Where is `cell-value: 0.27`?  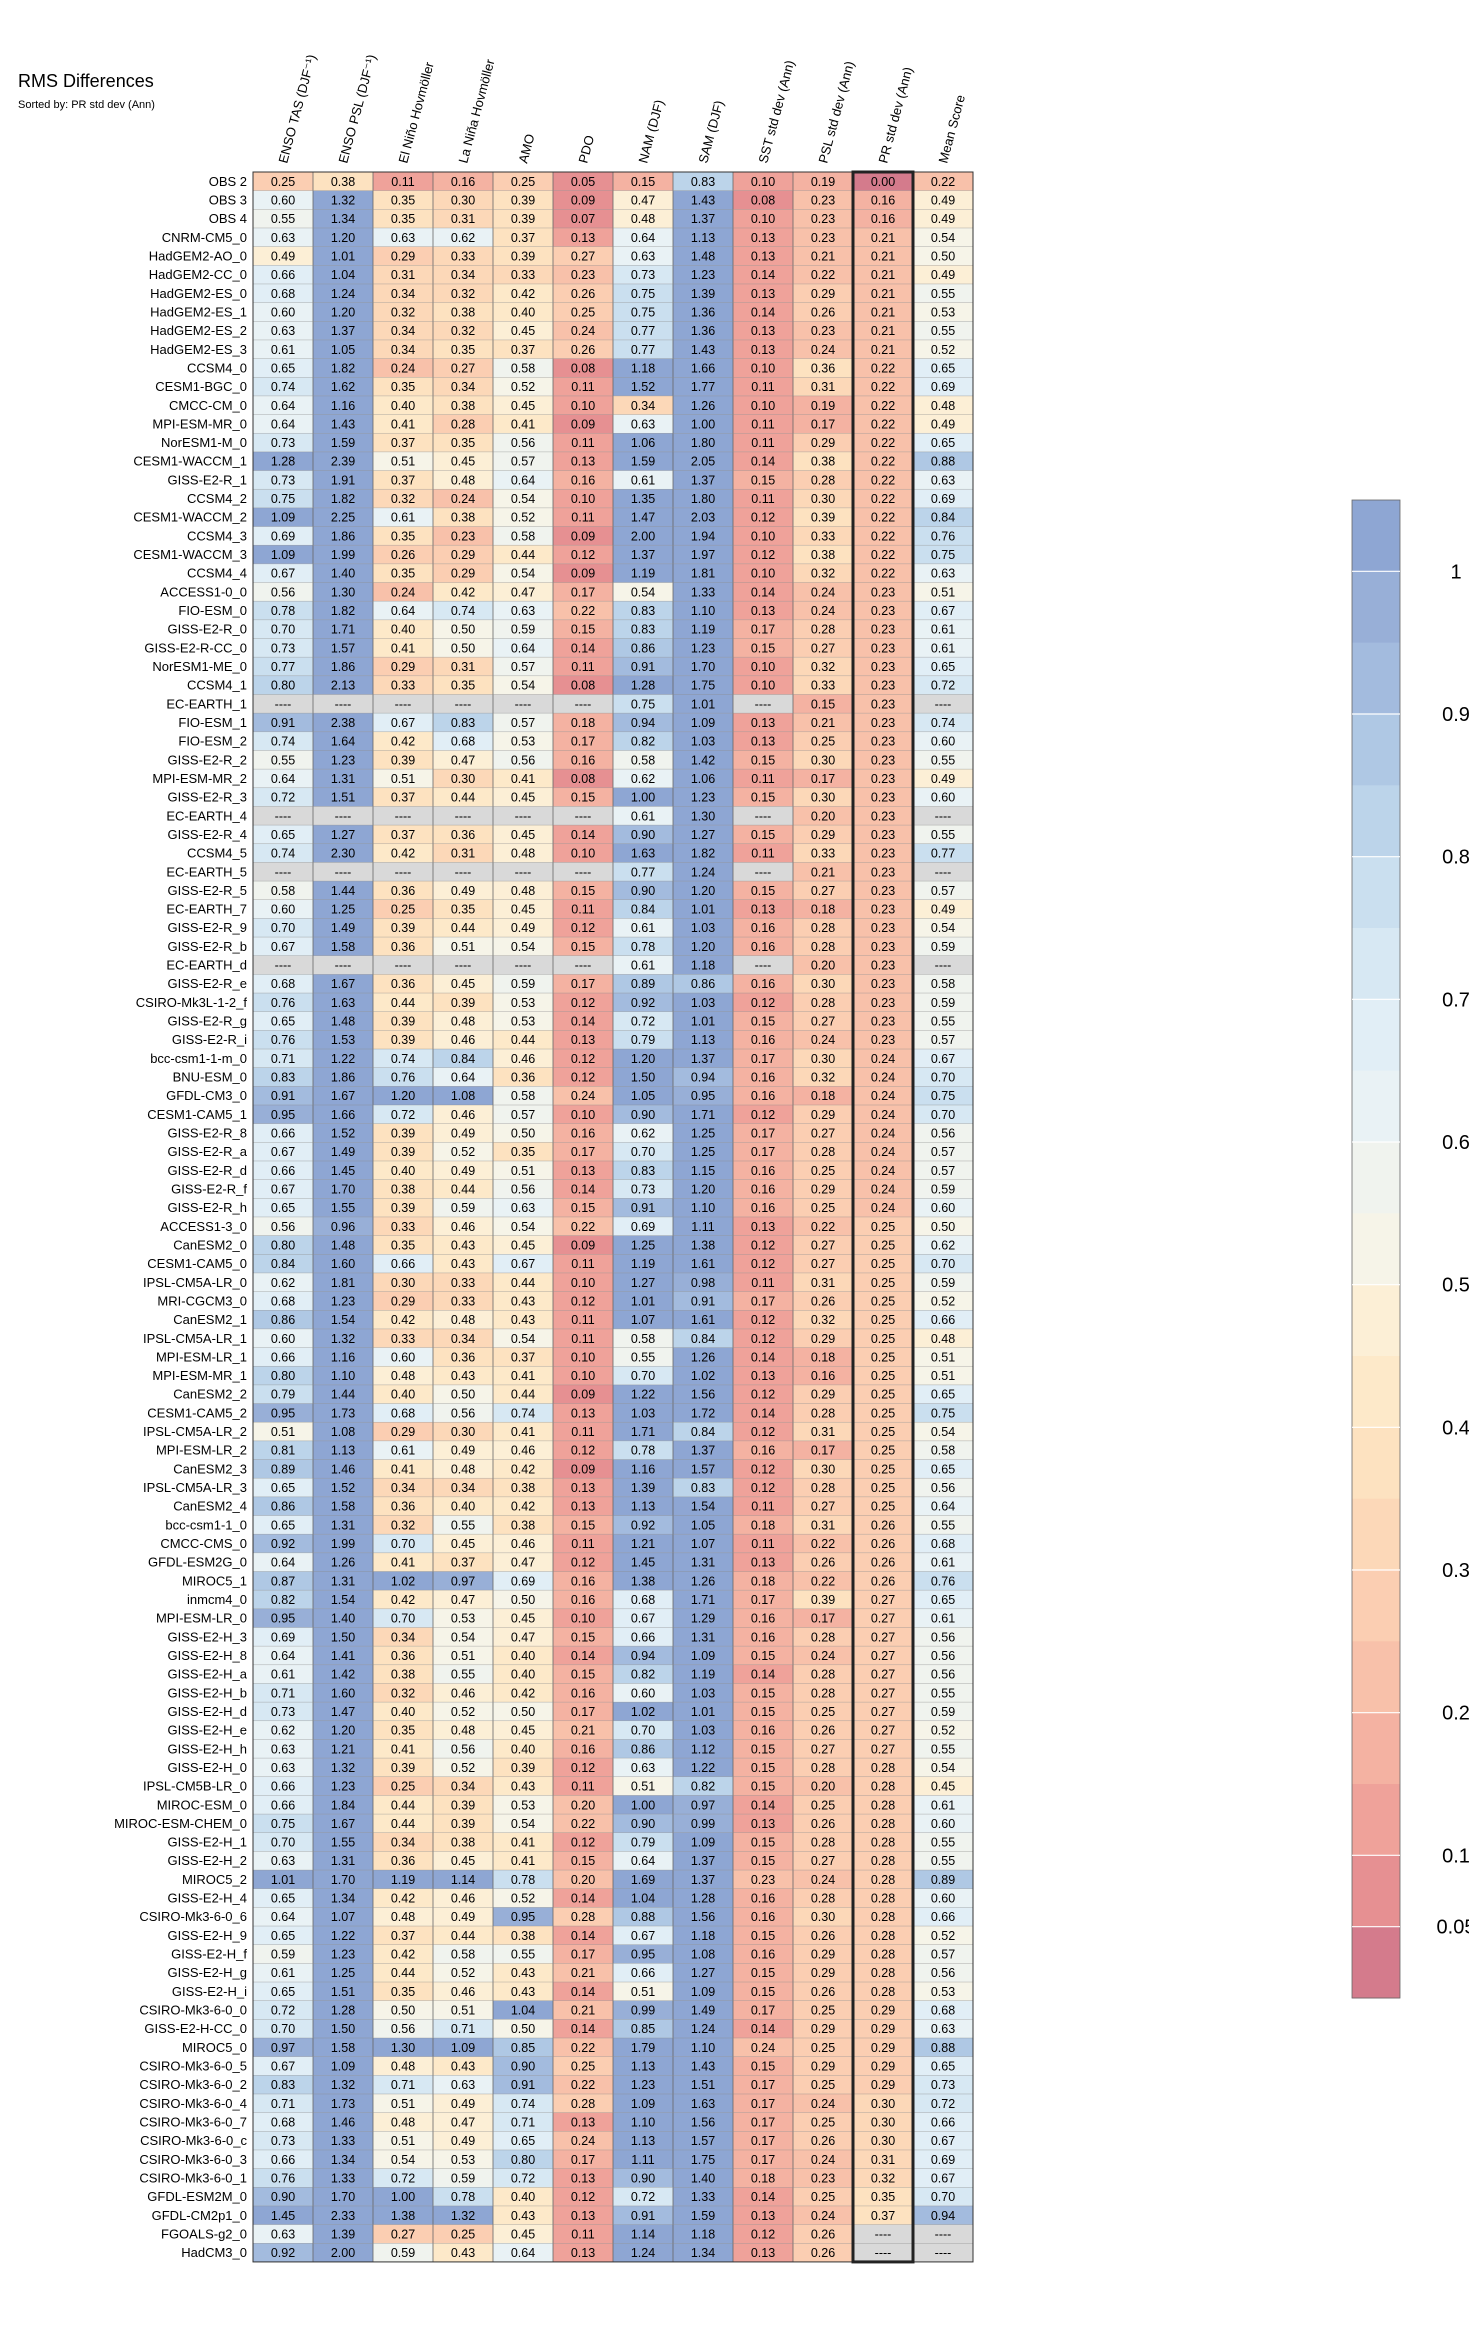
cell-value: 0.27 is located at coordinates (883, 1731).